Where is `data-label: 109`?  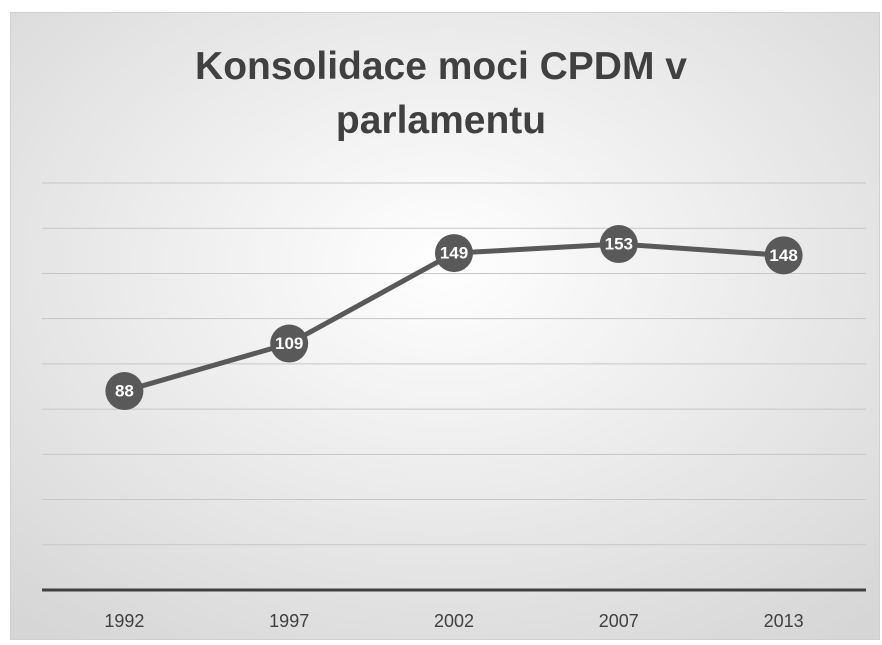
data-label: 109 is located at coordinates (289, 343).